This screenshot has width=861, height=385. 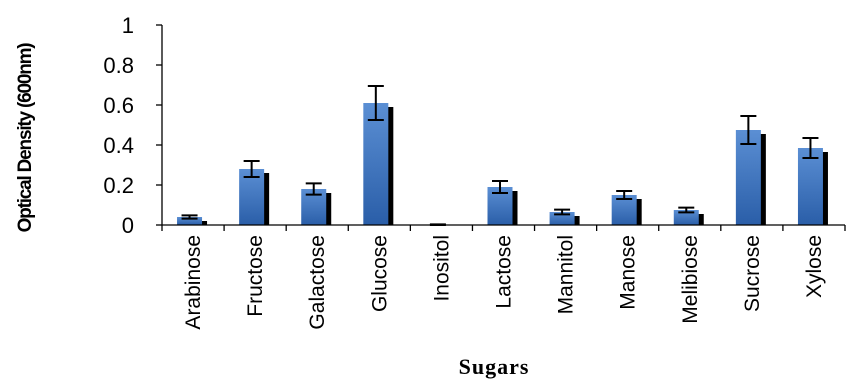 I want to click on error-bar-xylose, so click(x=810, y=148).